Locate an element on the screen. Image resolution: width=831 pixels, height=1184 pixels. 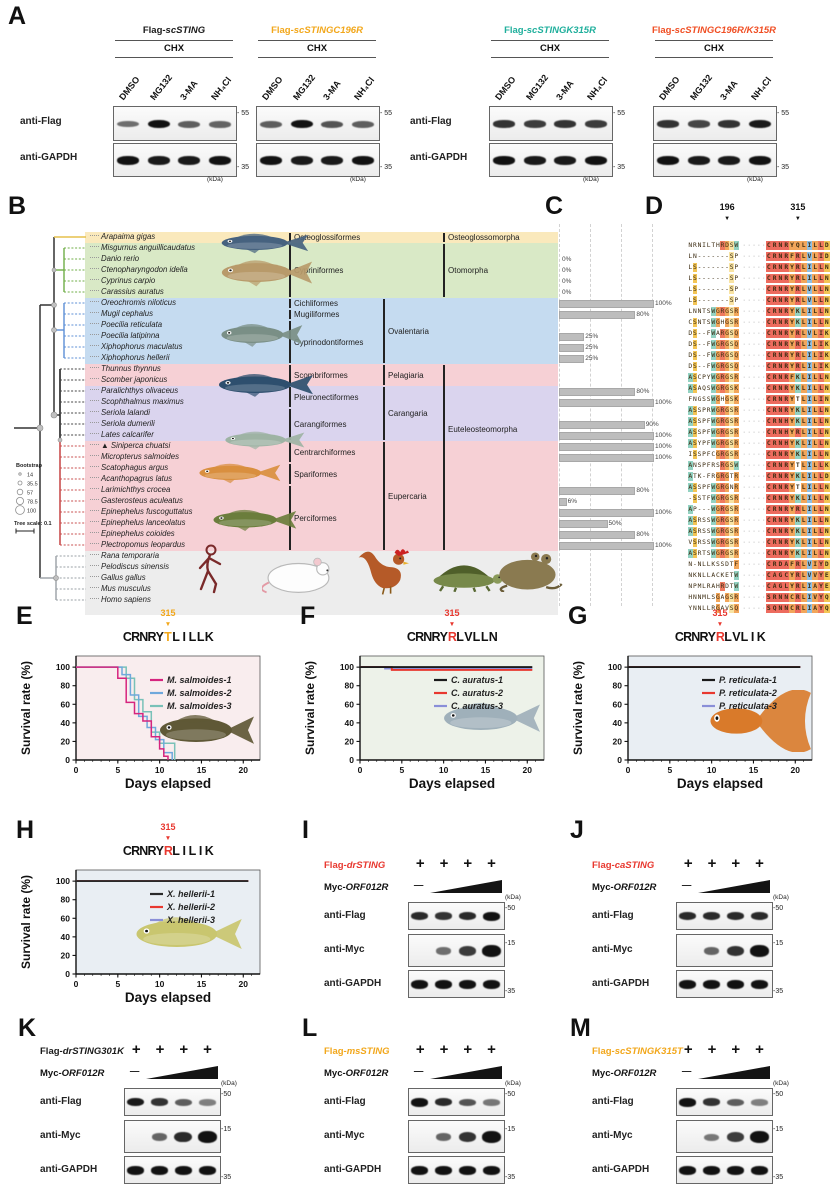
lane-label: 3-MA is located at coordinates (565, 90).